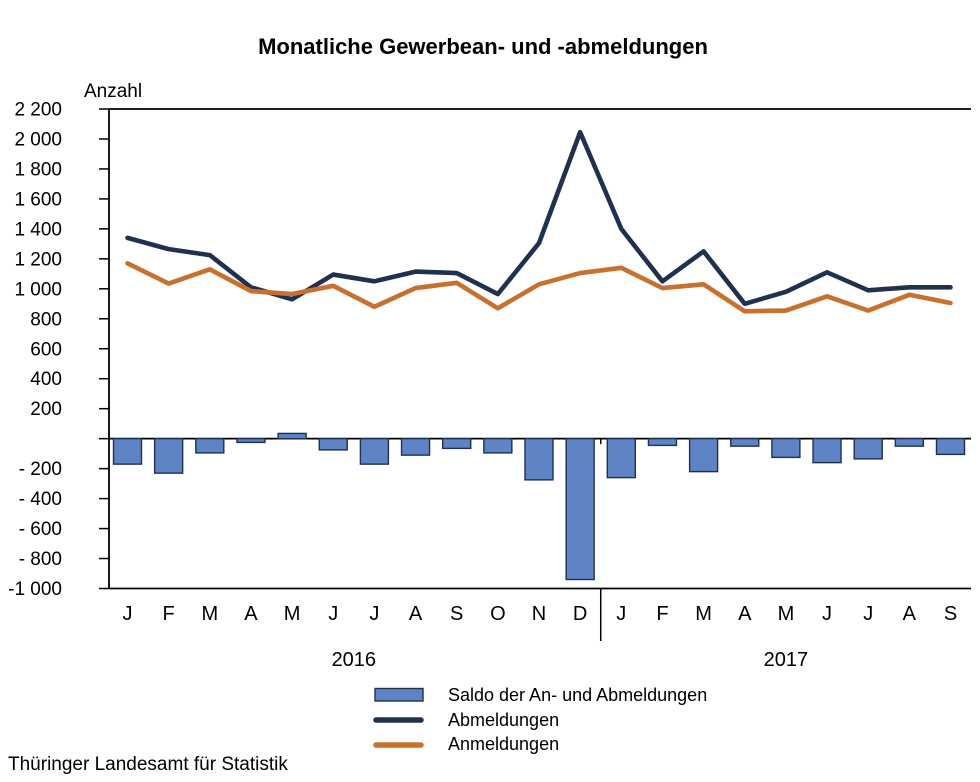 The height and width of the screenshot is (782, 980). I want to click on month-label: O, so click(498, 614).